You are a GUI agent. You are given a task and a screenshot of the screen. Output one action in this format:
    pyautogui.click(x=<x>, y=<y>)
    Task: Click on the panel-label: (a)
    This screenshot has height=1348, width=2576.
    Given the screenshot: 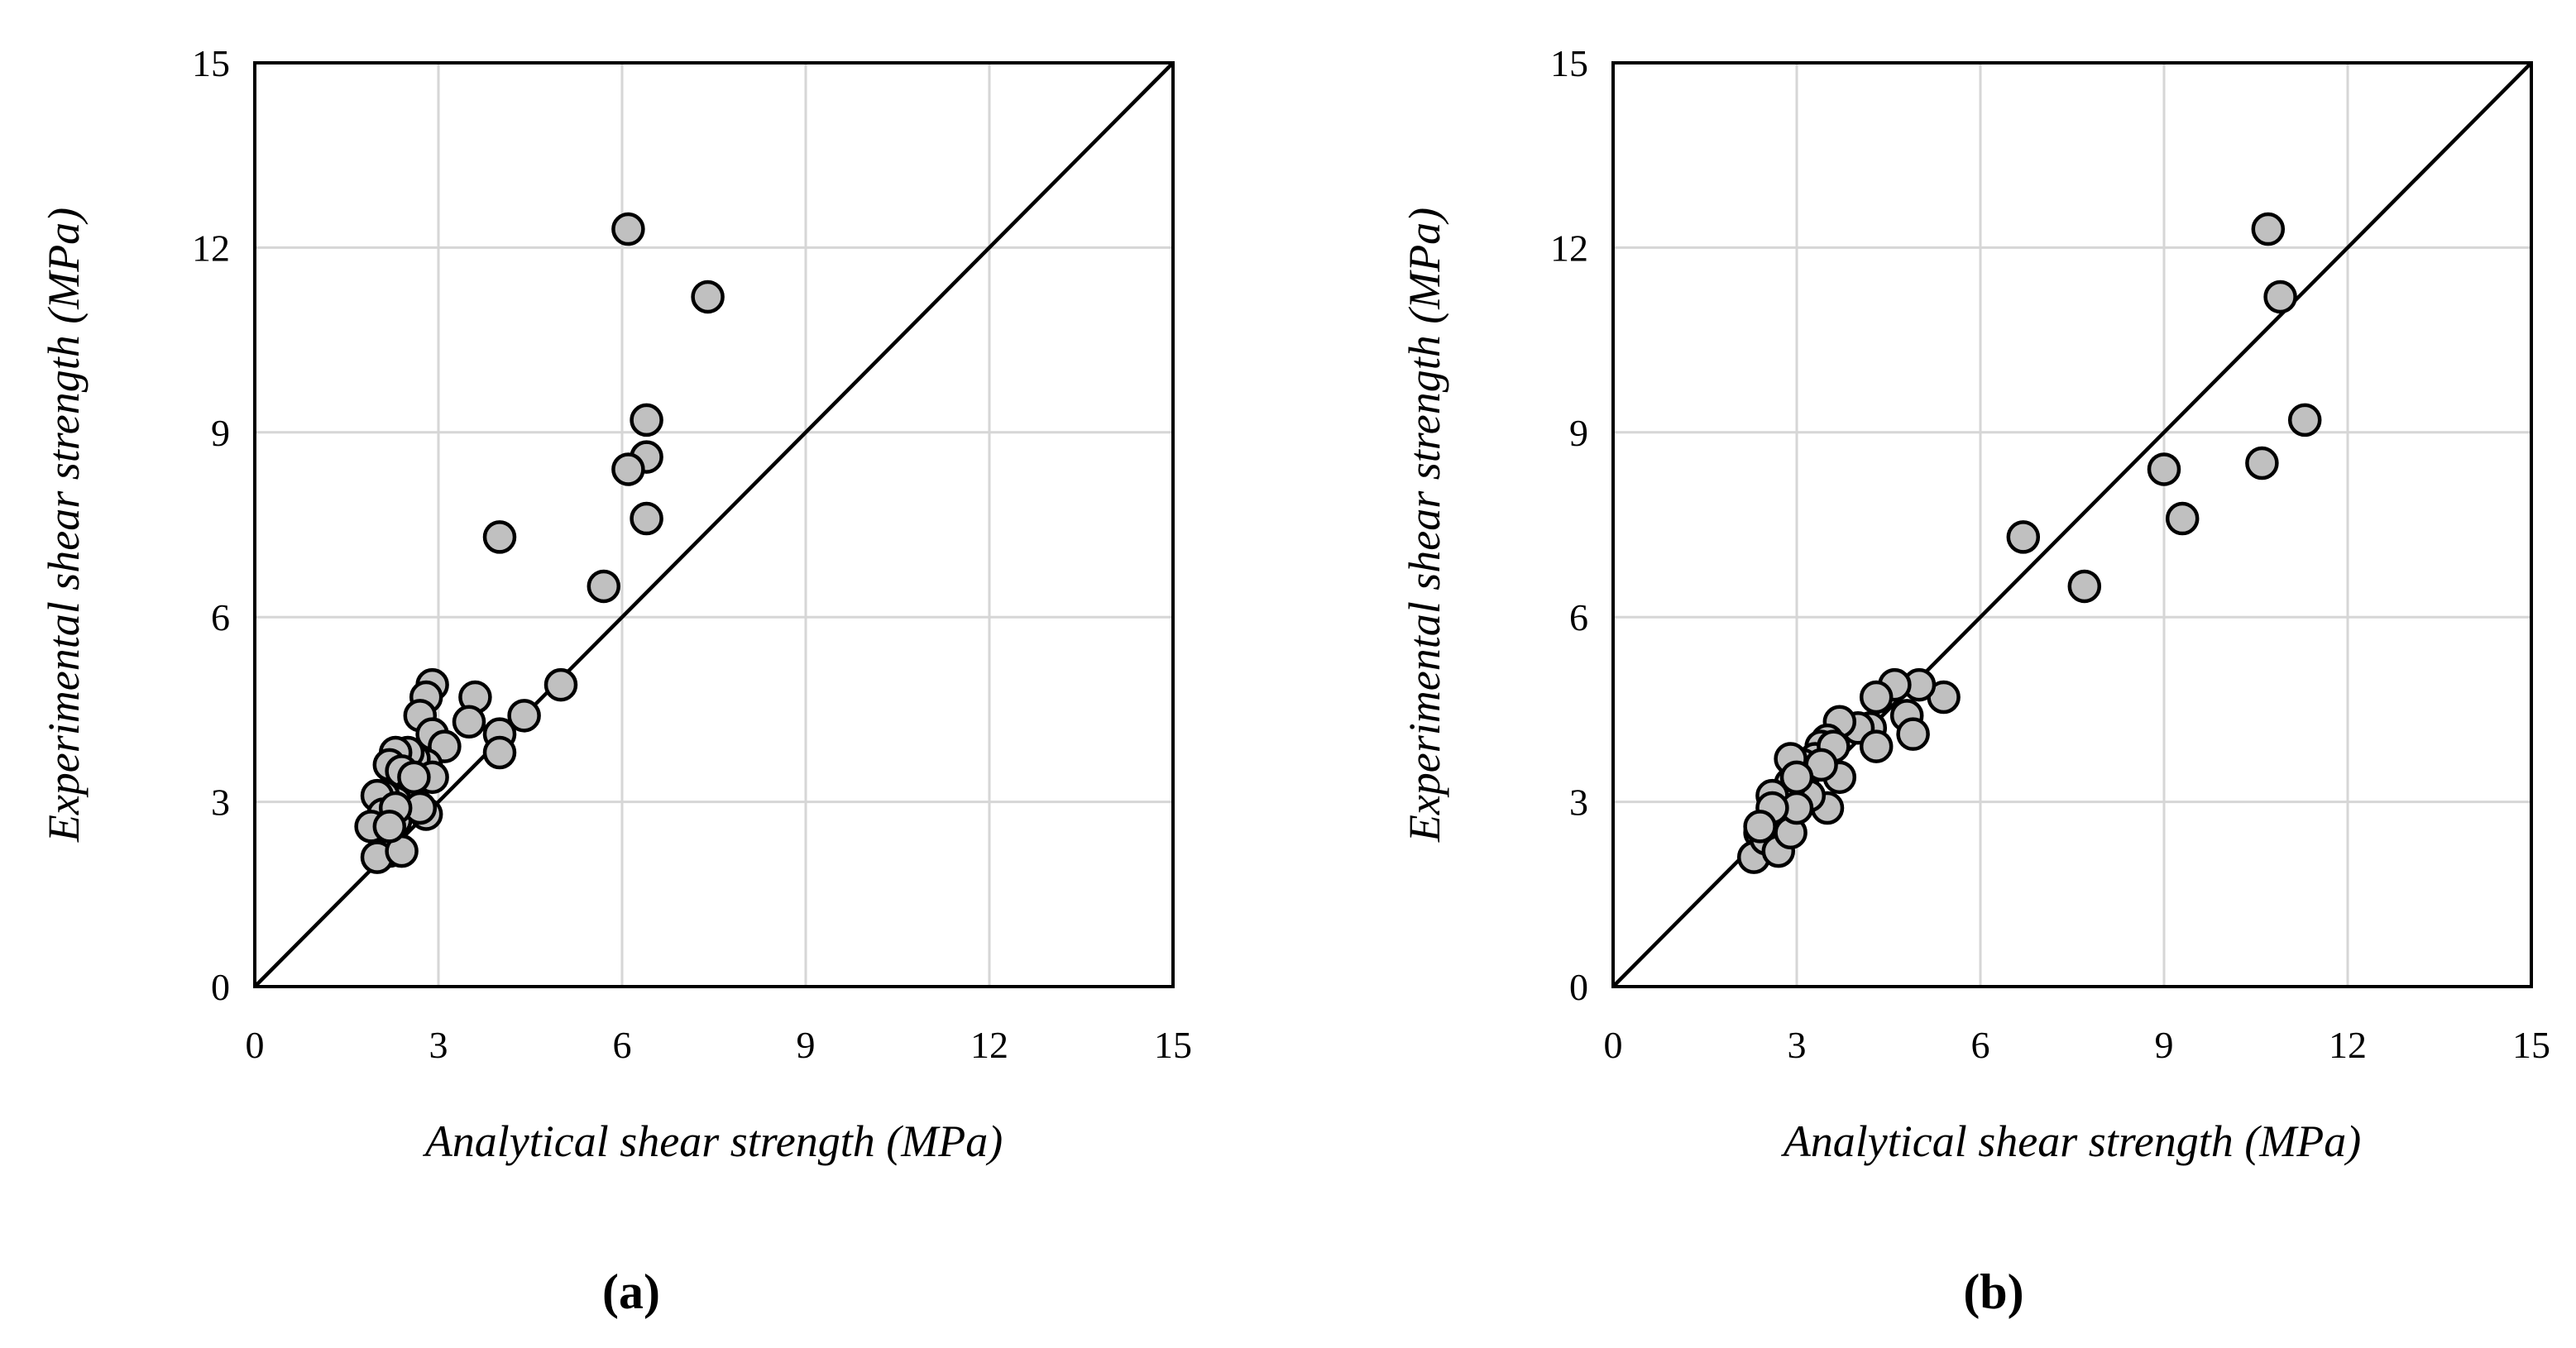 What is the action you would take?
    pyautogui.click(x=631, y=1291)
    